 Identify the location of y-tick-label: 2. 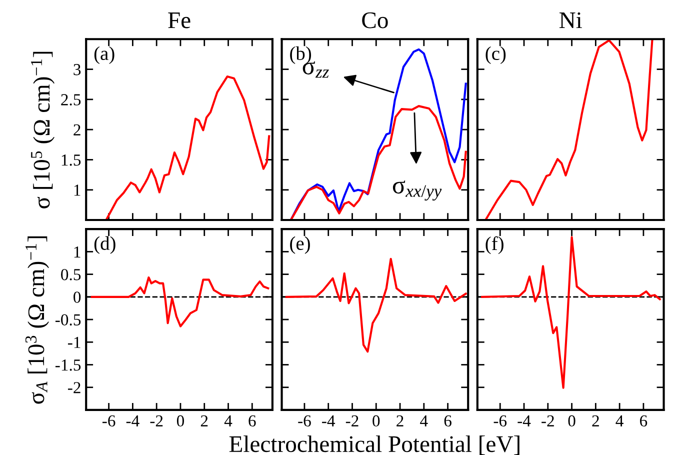
(77, 130).